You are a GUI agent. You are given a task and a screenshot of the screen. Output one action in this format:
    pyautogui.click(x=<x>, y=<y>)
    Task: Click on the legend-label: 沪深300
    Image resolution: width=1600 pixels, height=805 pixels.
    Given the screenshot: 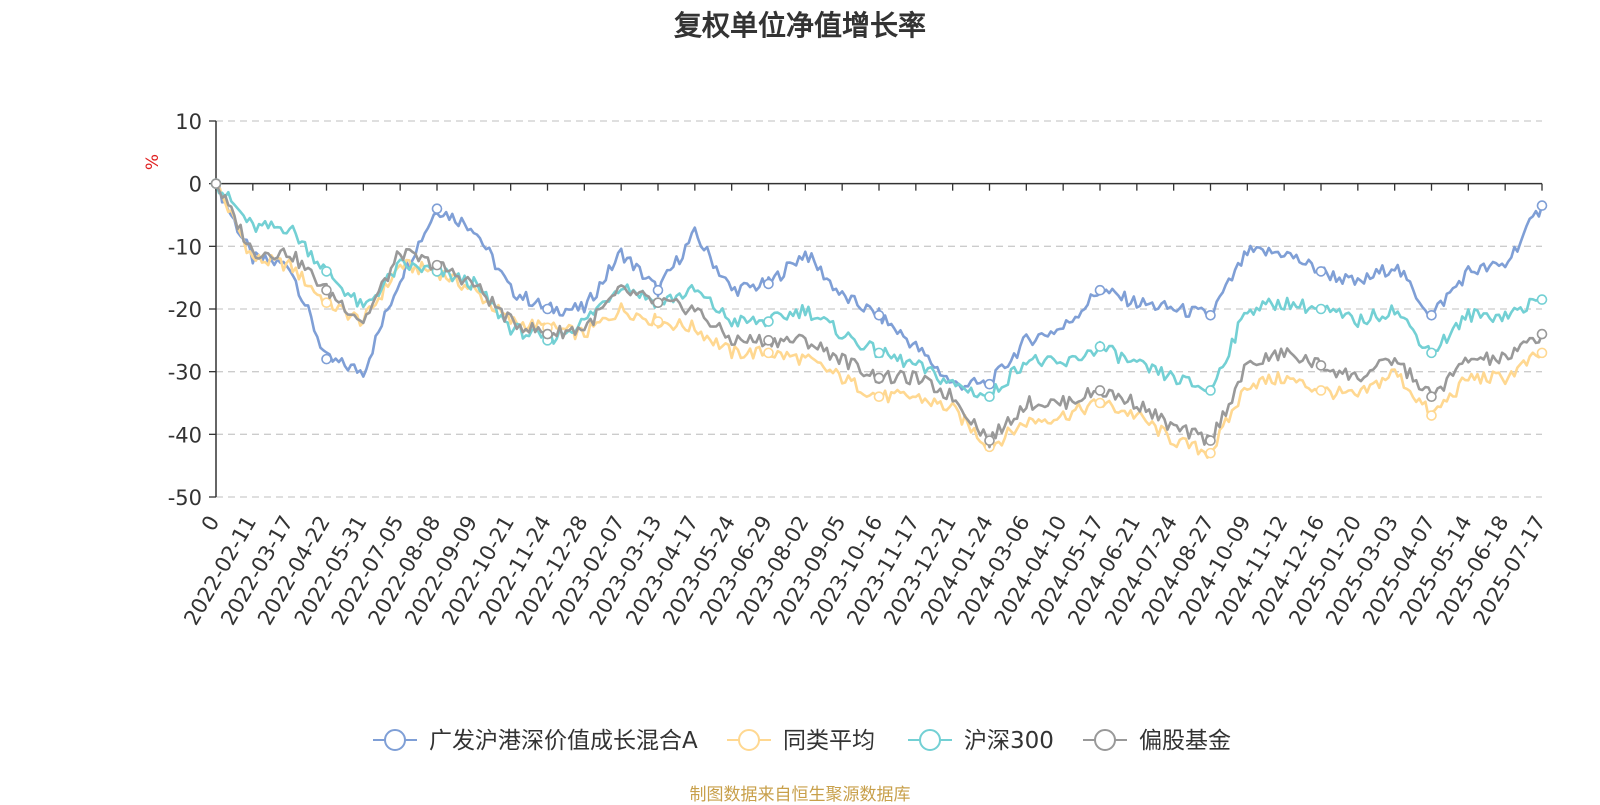 What is the action you would take?
    pyautogui.click(x=1009, y=741)
    